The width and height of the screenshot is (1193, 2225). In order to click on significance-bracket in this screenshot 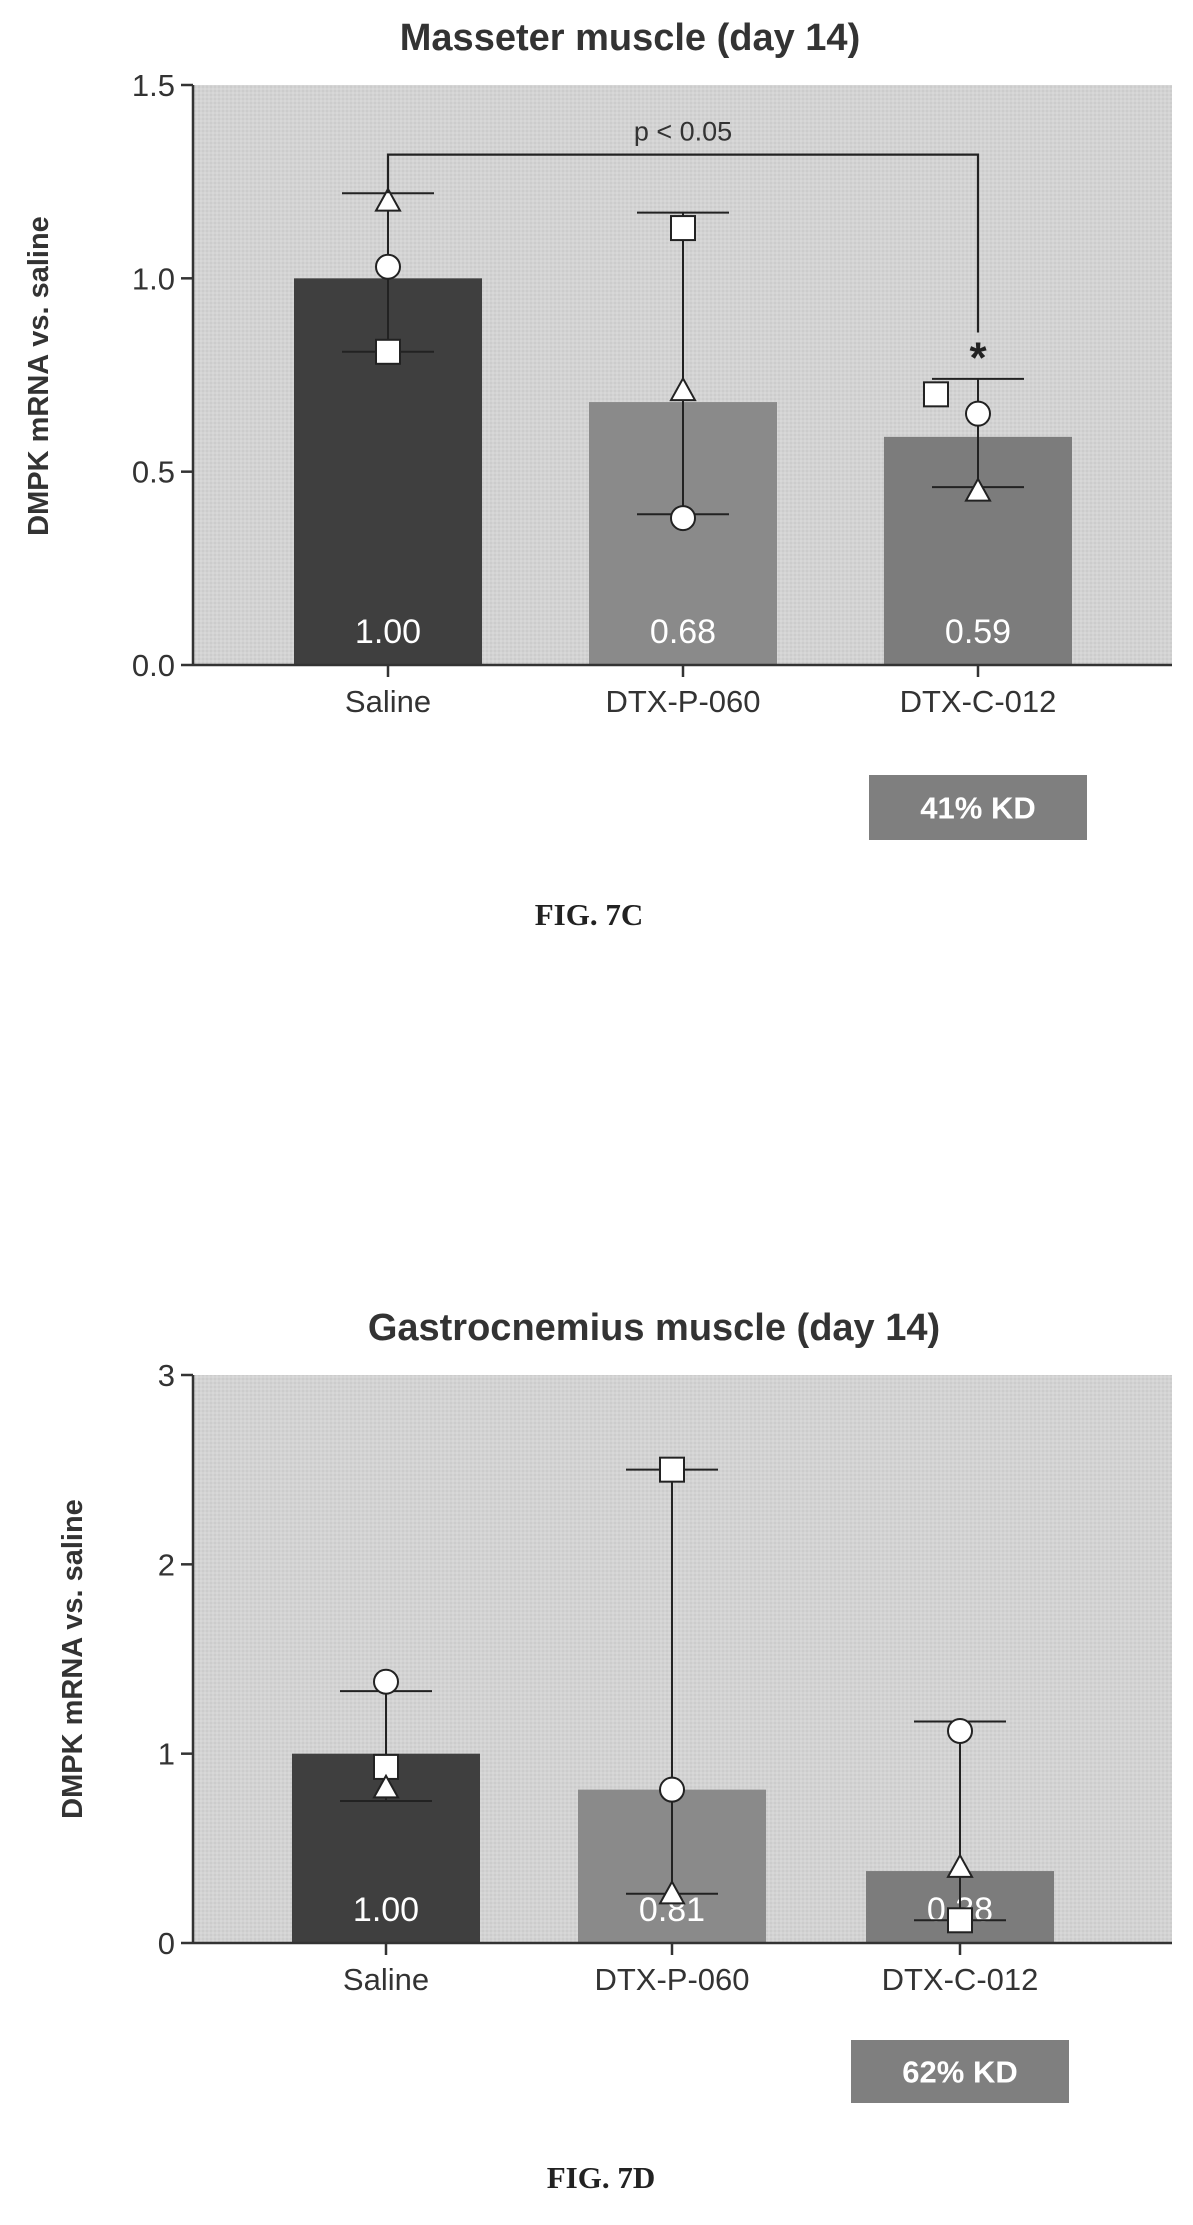, I will do `click(683, 243)`.